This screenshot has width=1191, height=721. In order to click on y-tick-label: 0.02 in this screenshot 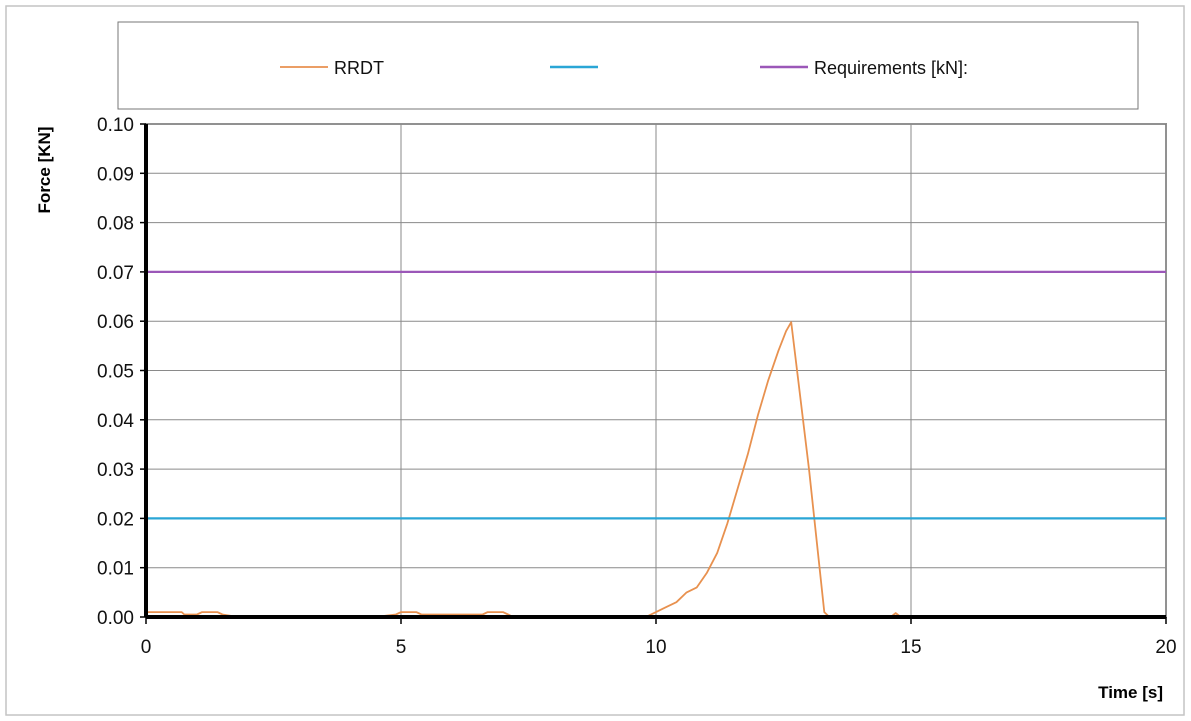, I will do `click(115, 519)`.